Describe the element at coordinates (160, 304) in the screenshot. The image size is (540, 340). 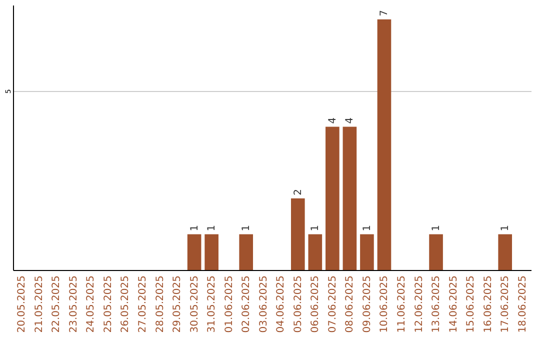
I see `x-tick-label: 28.05.2025` at that location.